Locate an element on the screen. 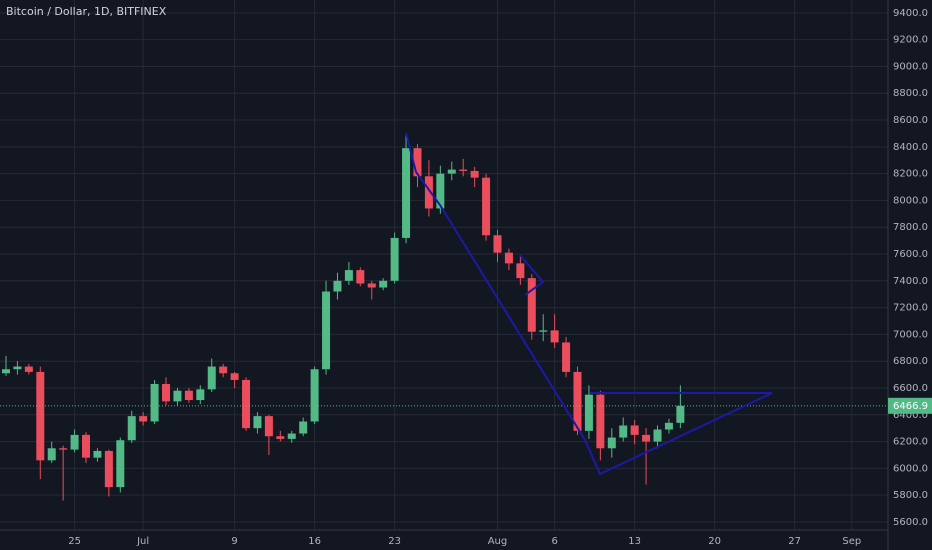 The height and width of the screenshot is (550, 932). last-price-label: 6466.9 is located at coordinates (910, 406).